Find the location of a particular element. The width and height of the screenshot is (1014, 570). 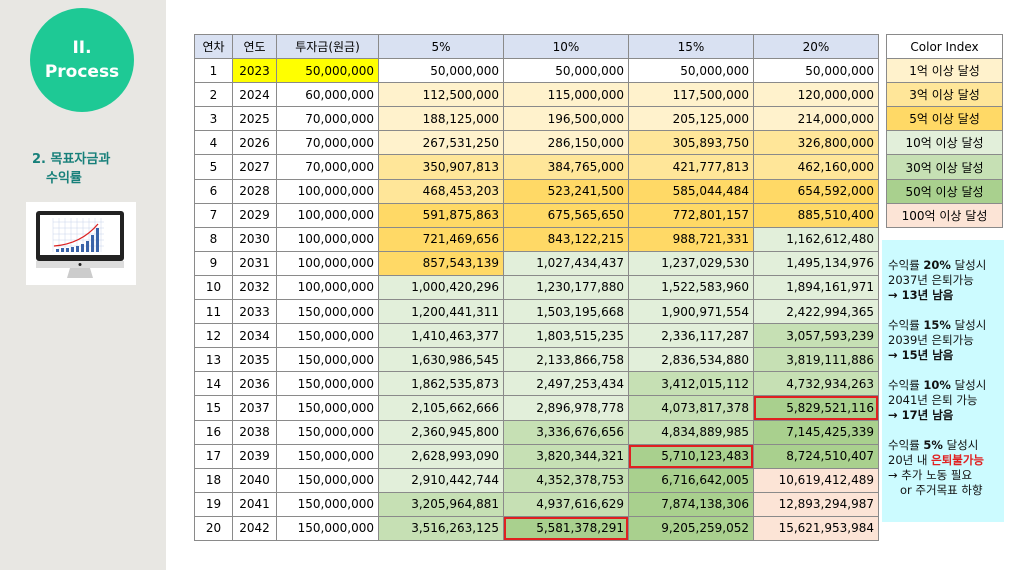

row-year: 2025 is located at coordinates (254, 119).